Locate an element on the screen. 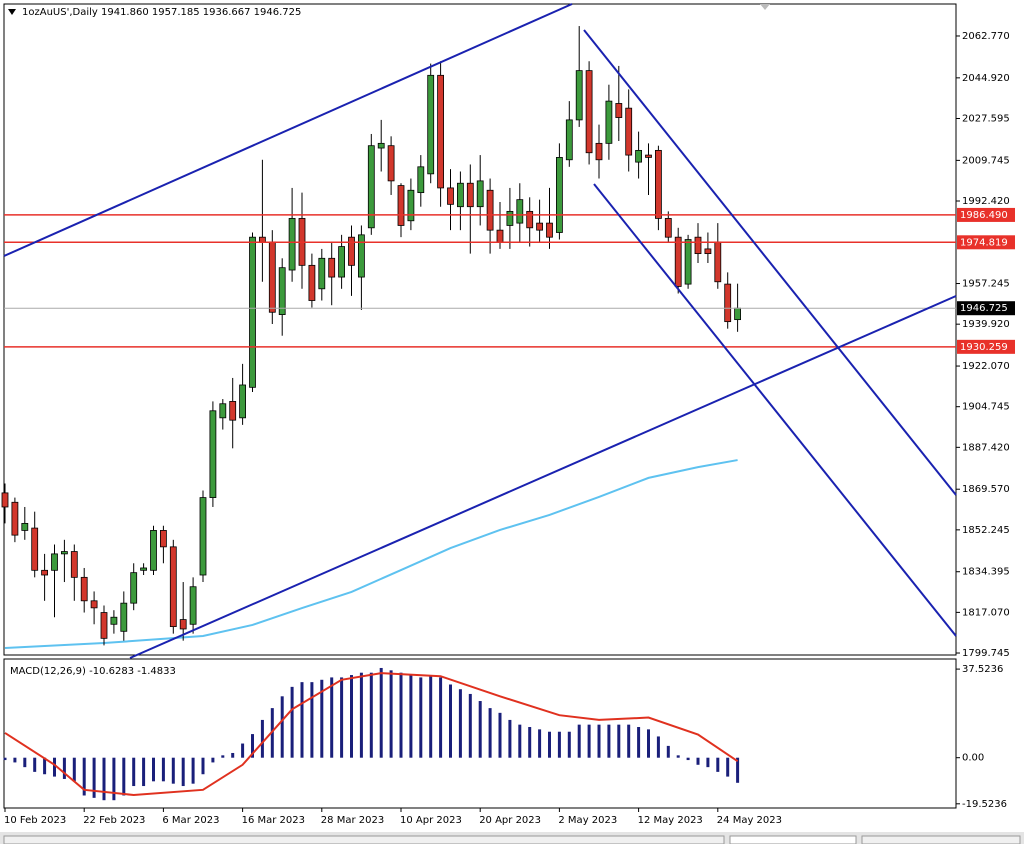 This screenshot has width=1024, height=844. y-tick-label: 1834.395 is located at coordinates (986, 572).